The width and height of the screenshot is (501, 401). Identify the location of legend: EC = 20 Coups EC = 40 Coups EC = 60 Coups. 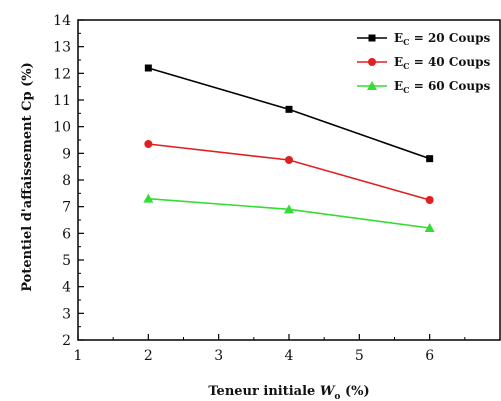
(423, 63).